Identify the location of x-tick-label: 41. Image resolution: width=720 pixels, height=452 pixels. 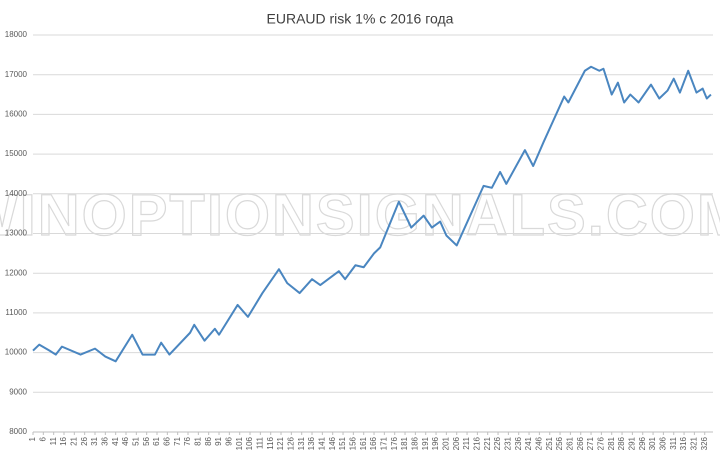
(115, 440).